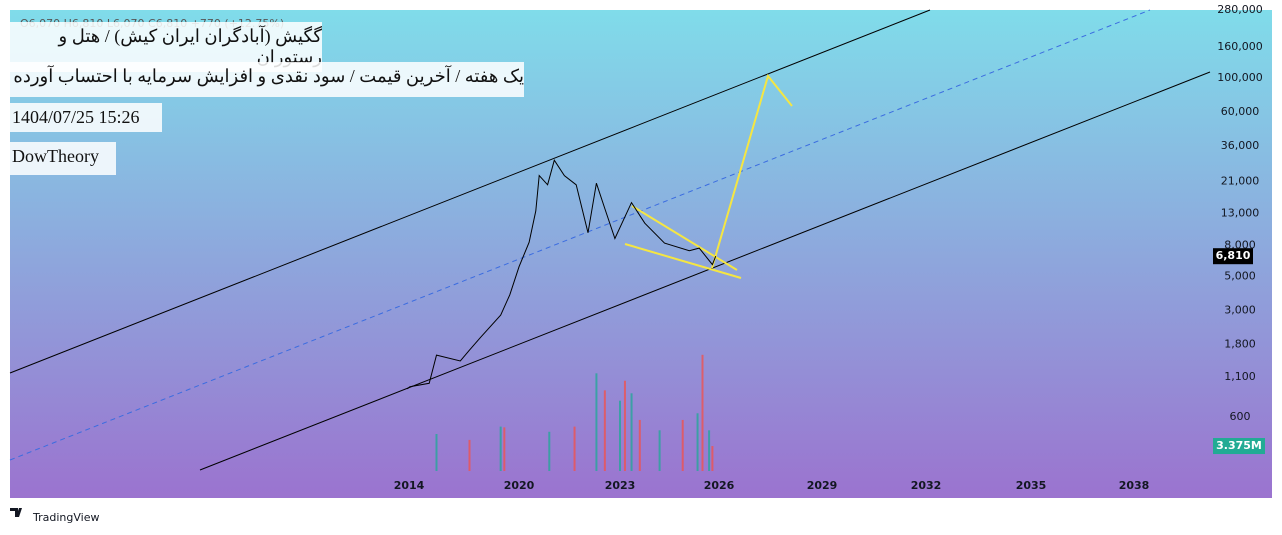 The height and width of the screenshot is (535, 1282). What do you see at coordinates (519, 485) in the screenshot?
I see `x-tick-label: 2020` at bounding box center [519, 485].